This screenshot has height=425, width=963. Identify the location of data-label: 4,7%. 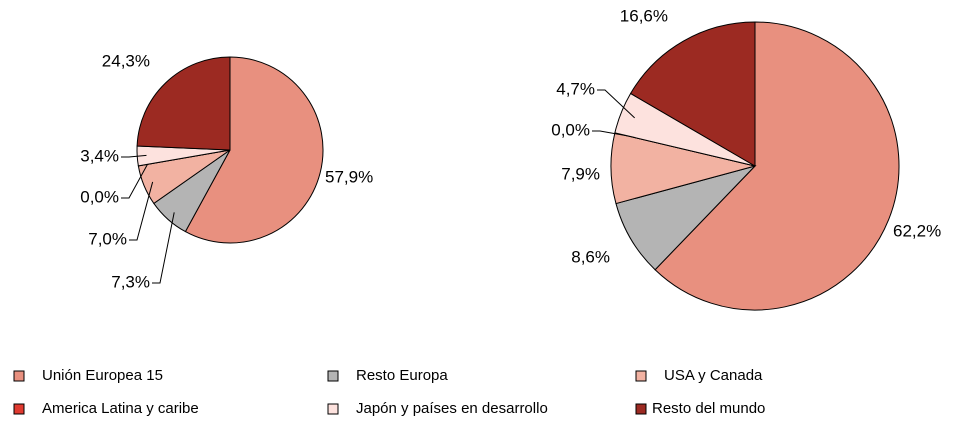
(575, 88).